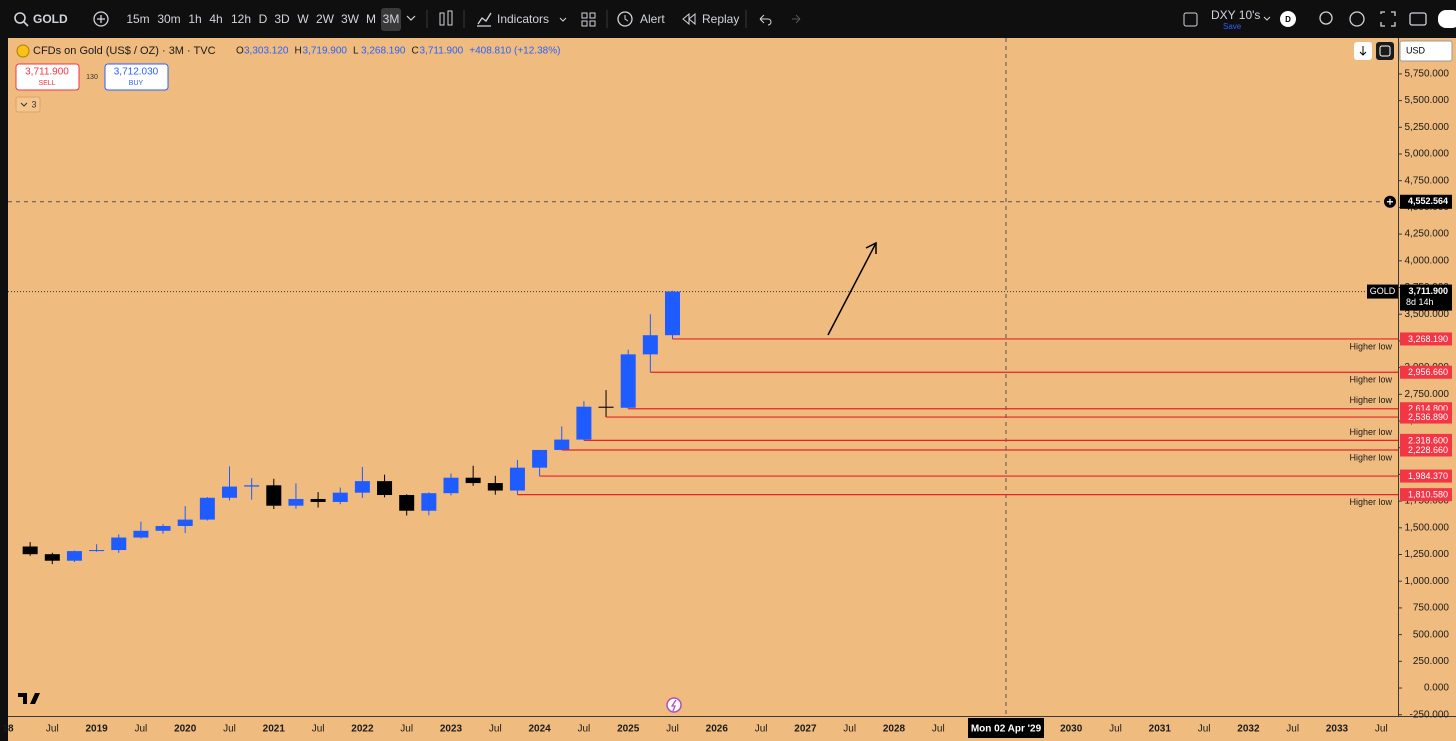  I want to click on interval: 15m, so click(137, 19).